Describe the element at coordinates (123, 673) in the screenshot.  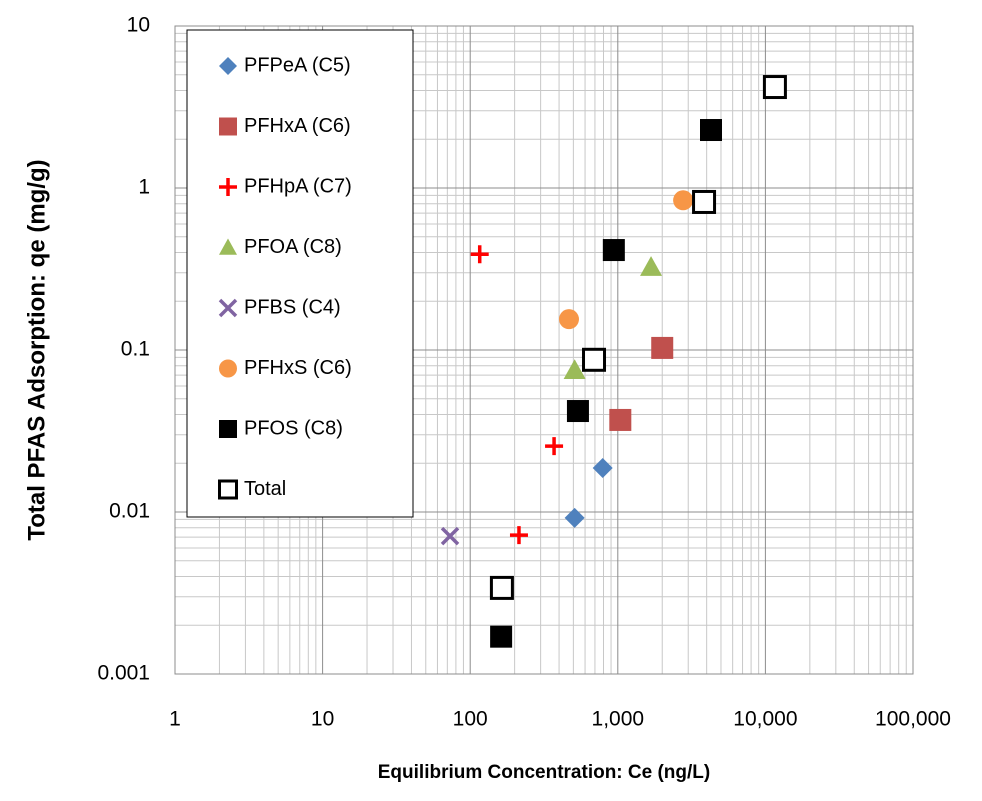
I see `y-tick-label: 0.001` at that location.